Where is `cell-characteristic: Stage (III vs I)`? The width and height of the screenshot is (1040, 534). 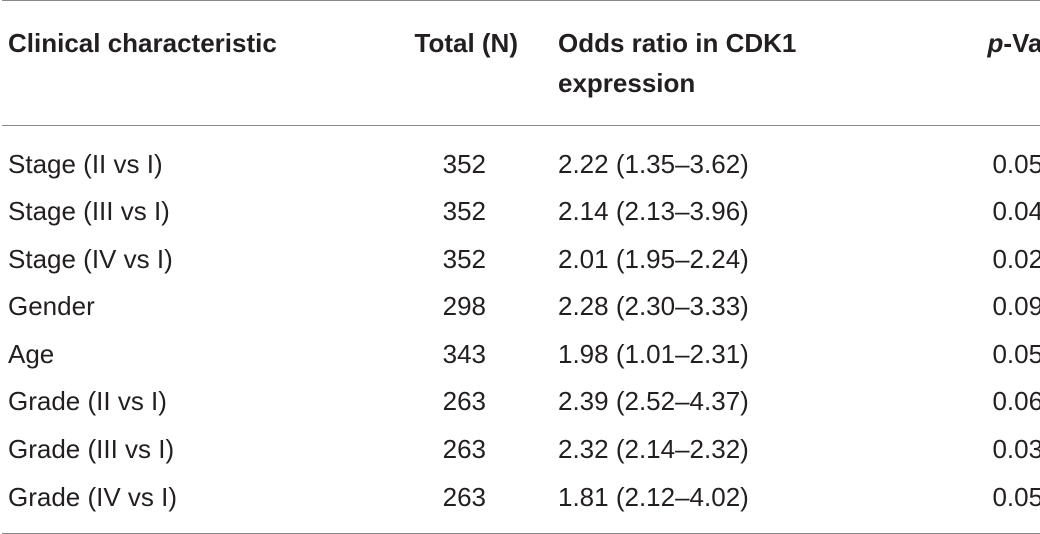
cell-characteristic: Stage (III vs I) is located at coordinates (89, 211).